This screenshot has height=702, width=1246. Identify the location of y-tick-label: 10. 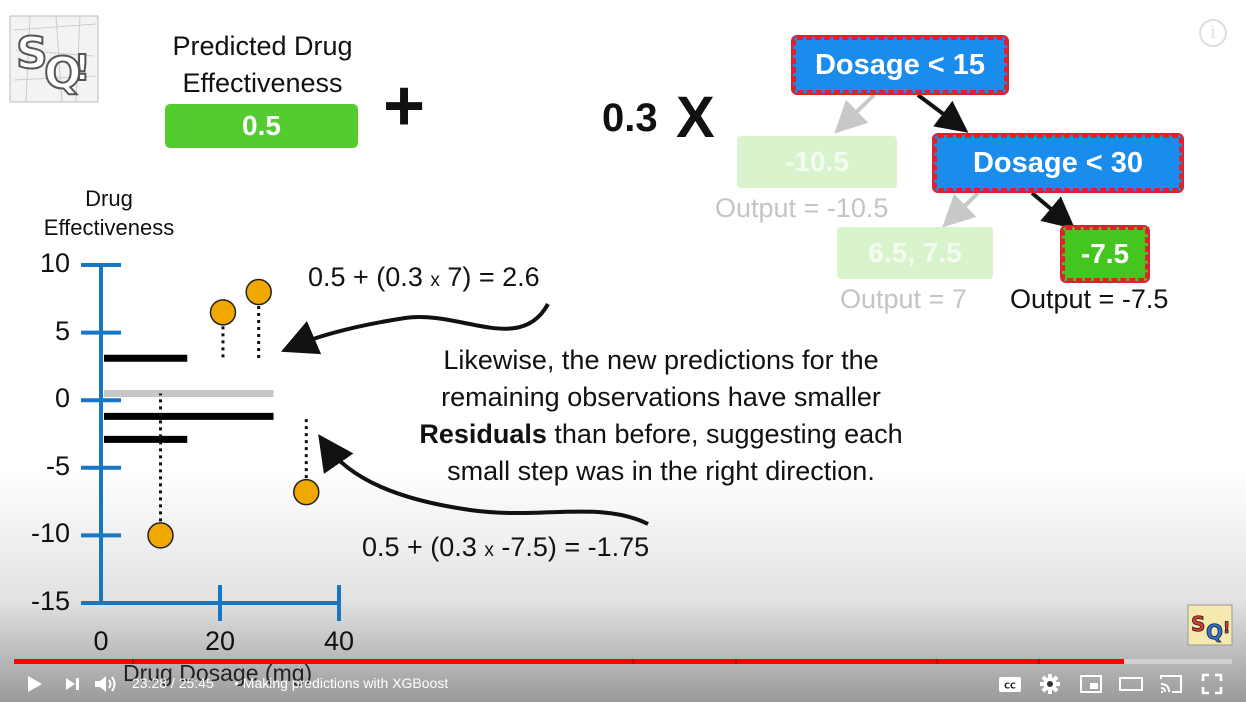
(54, 263).